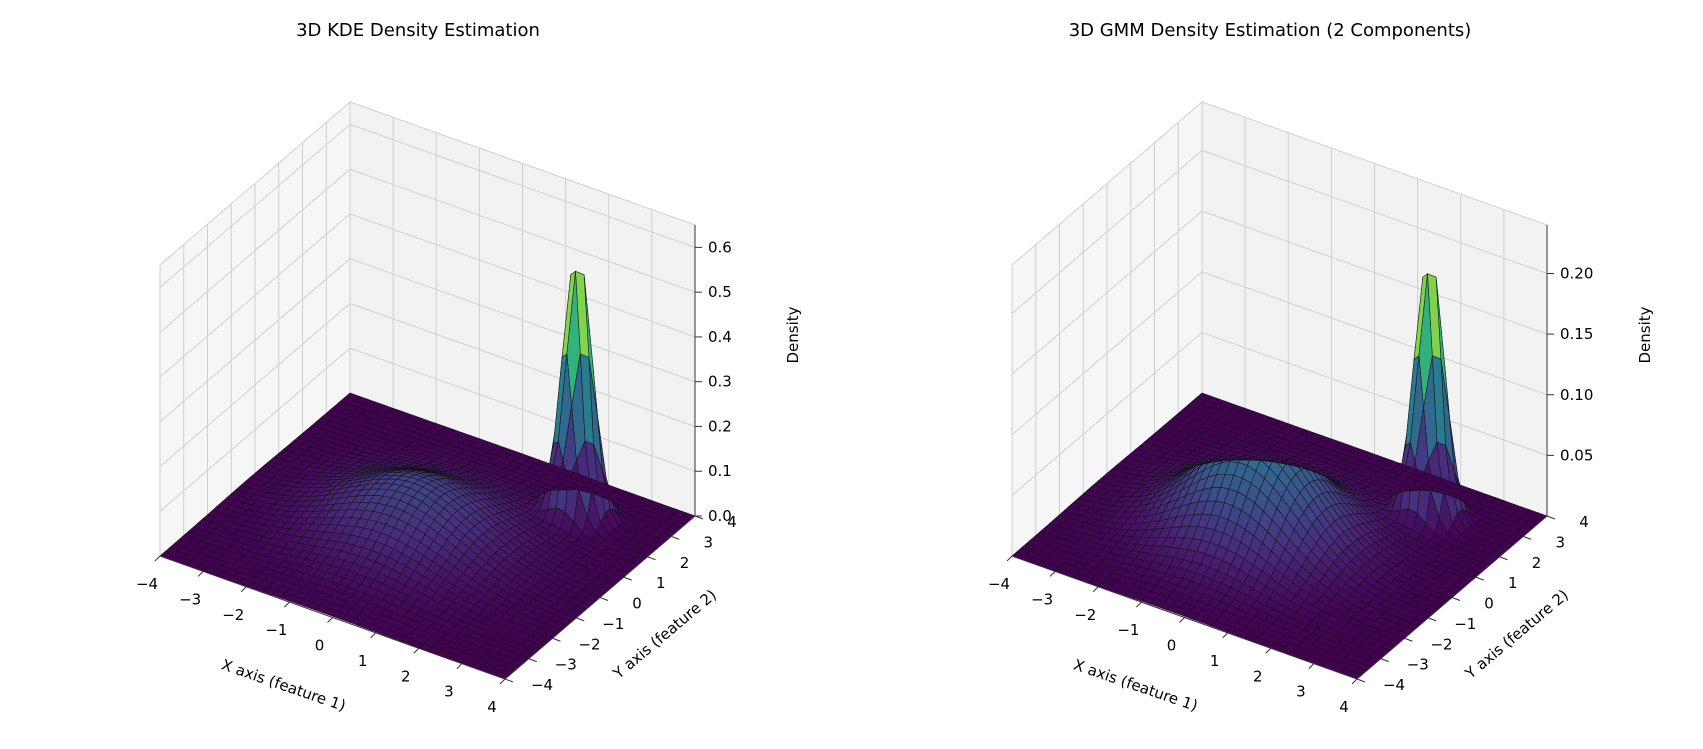  What do you see at coordinates (720, 516) in the screenshot?
I see `z-tick-label: 0.0` at bounding box center [720, 516].